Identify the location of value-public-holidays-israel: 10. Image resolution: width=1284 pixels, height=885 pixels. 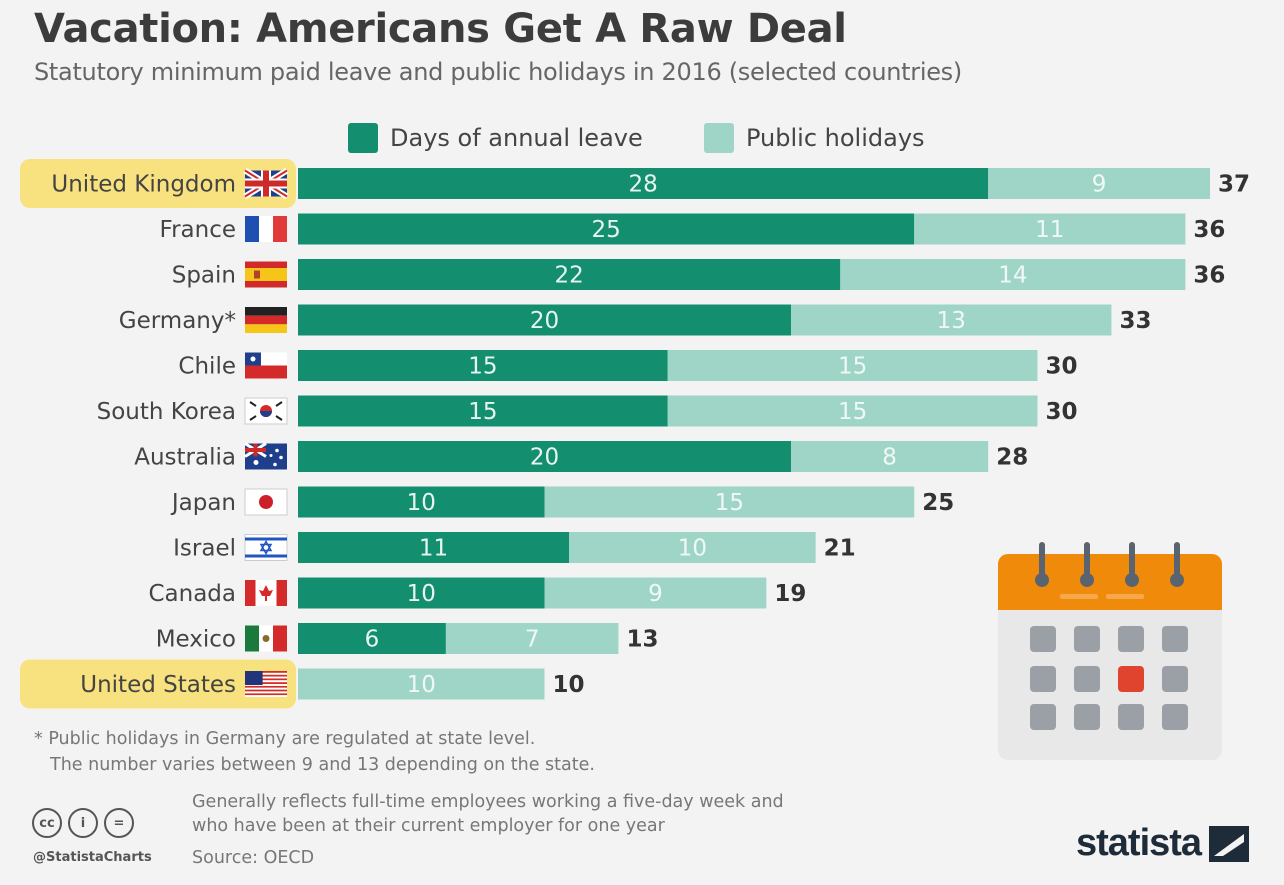
(692, 549).